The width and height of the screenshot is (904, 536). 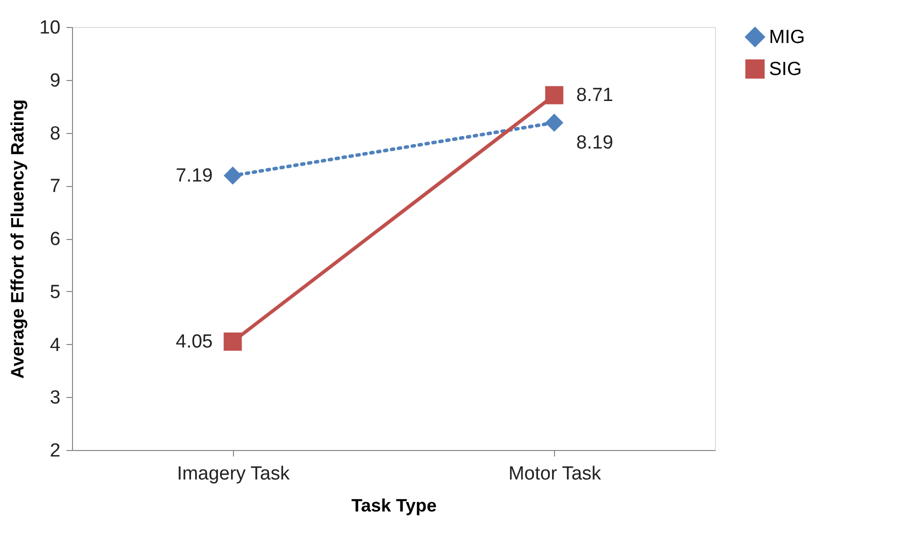 I want to click on legend-label: SIG, so click(x=785, y=69).